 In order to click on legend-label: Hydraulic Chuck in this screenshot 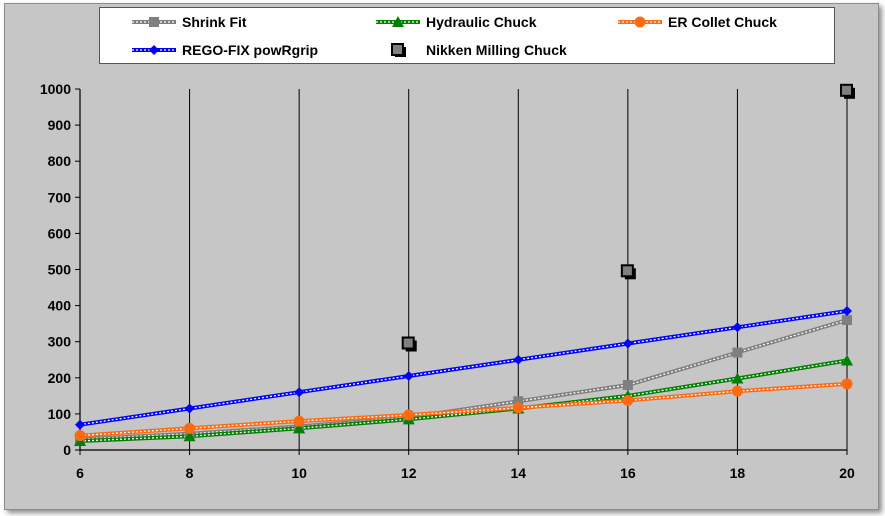, I will do `click(481, 22)`.